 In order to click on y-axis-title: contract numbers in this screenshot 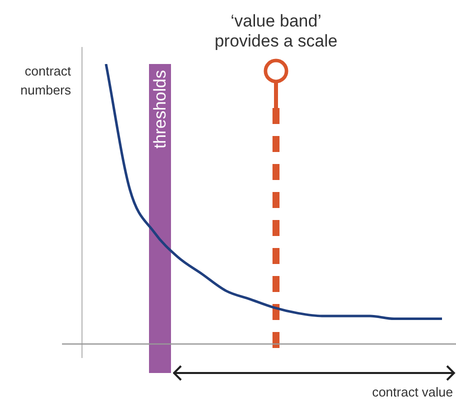, I will do `click(46, 81)`.